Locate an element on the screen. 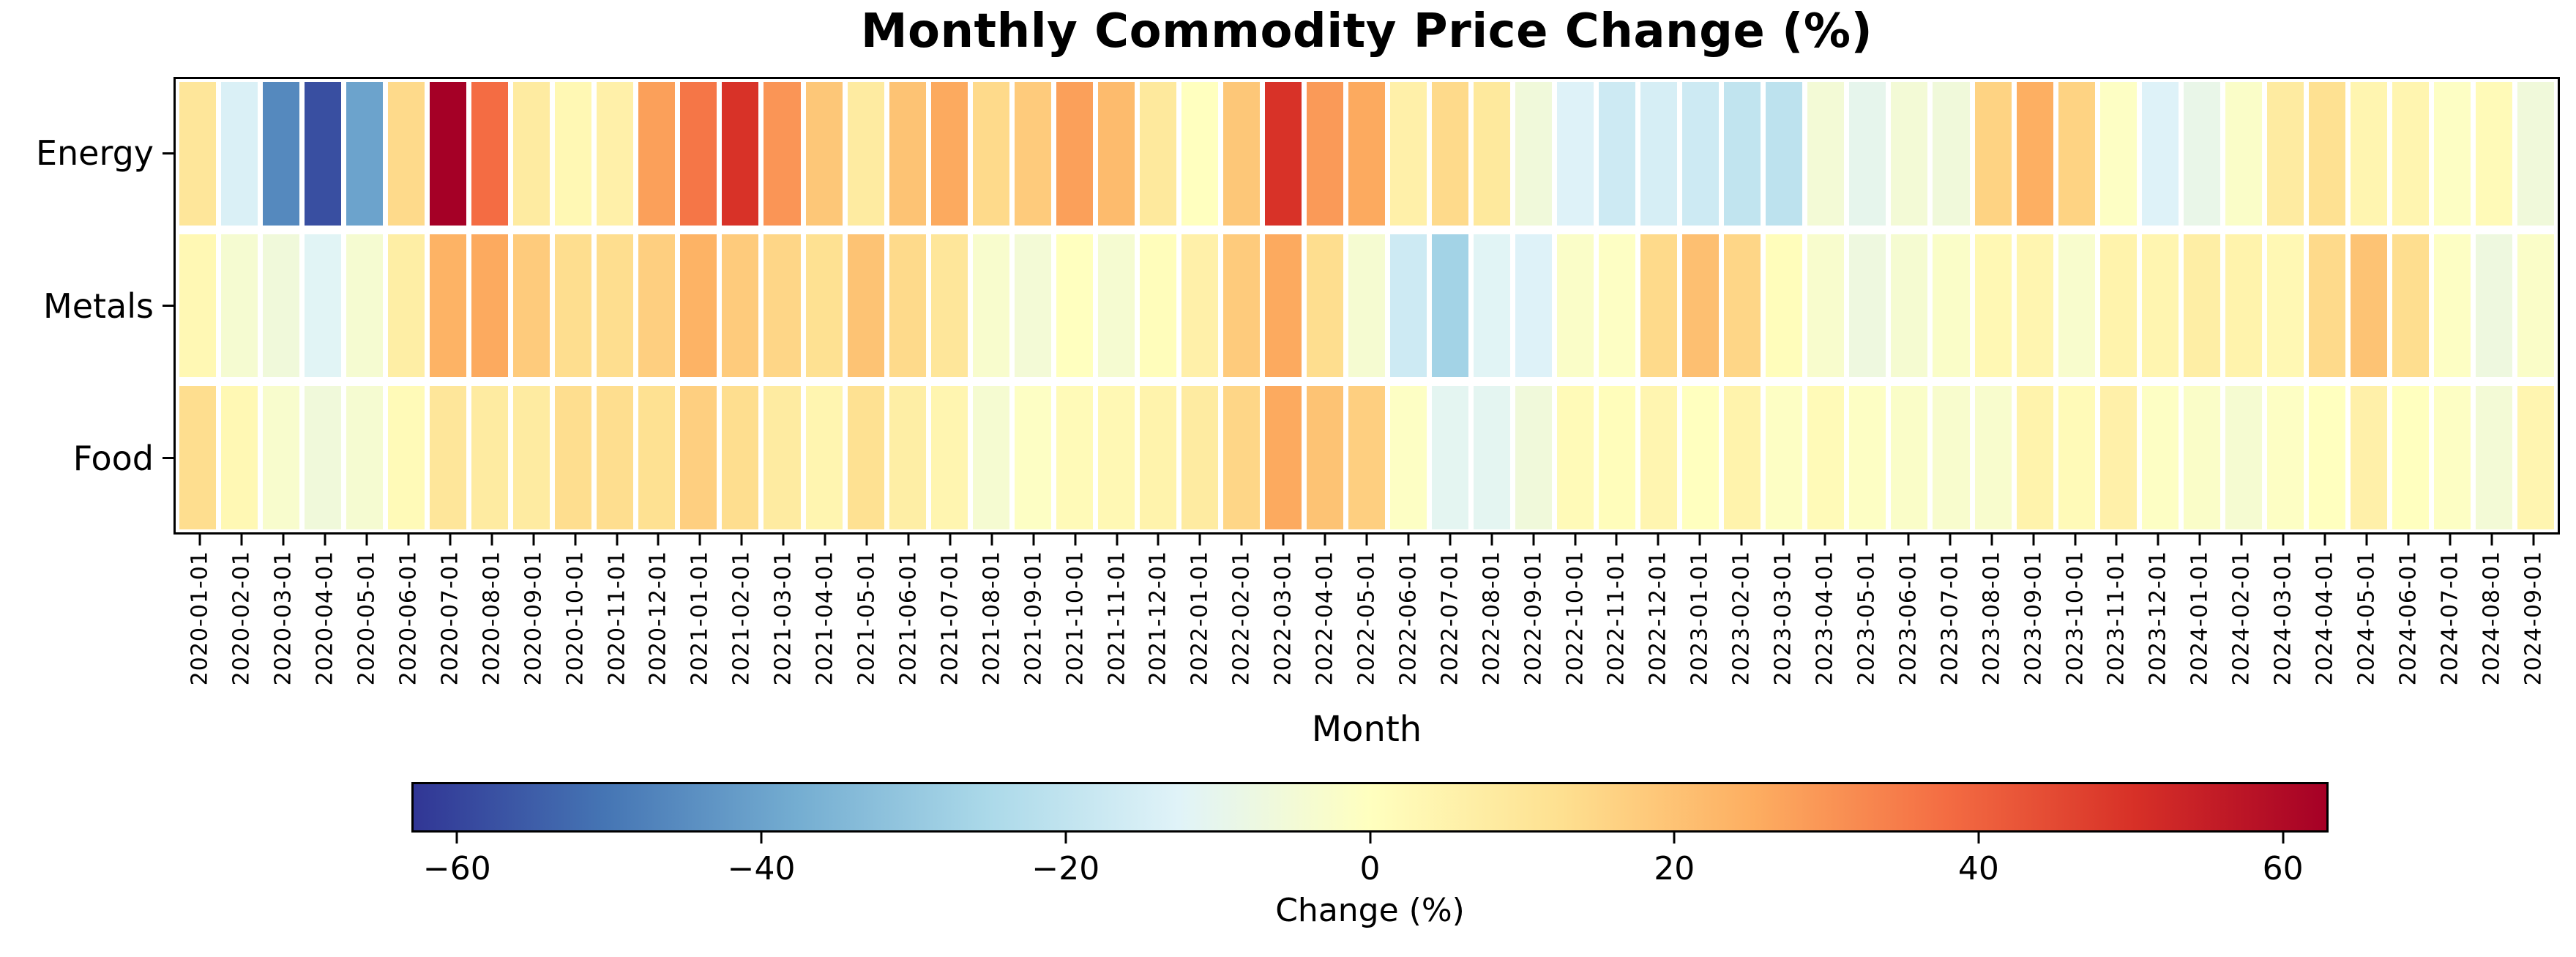 The image size is (2576, 957). row-label-energy: Energy is located at coordinates (94, 153).